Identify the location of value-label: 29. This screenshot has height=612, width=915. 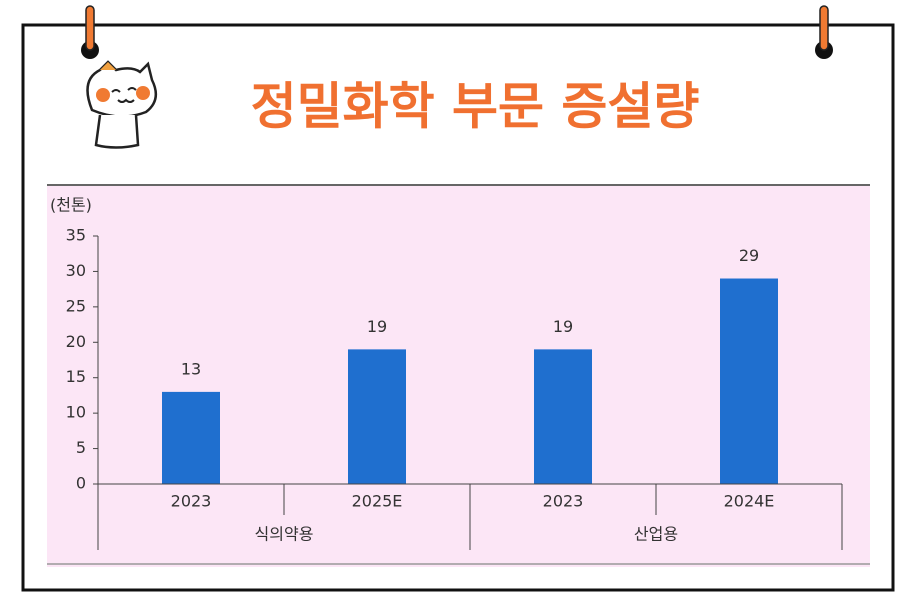
(749, 255).